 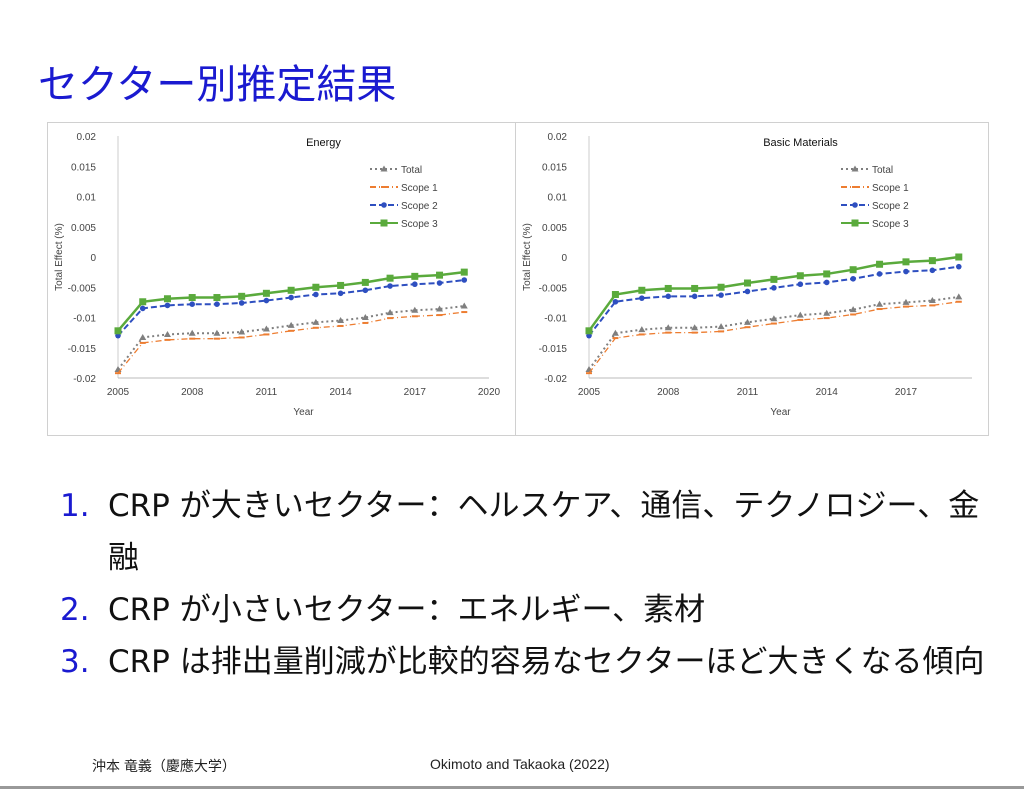 I want to click on list-number: 1., so click(x=75, y=506).